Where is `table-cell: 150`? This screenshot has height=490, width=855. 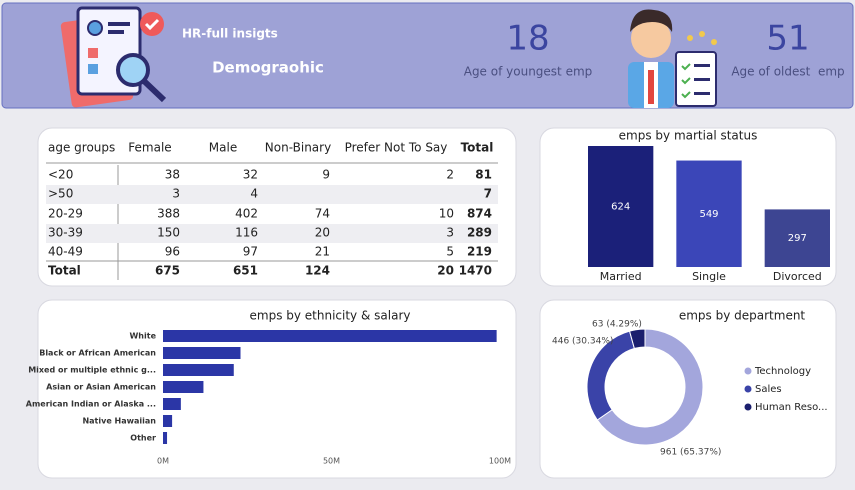 table-cell: 150 is located at coordinates (168, 233).